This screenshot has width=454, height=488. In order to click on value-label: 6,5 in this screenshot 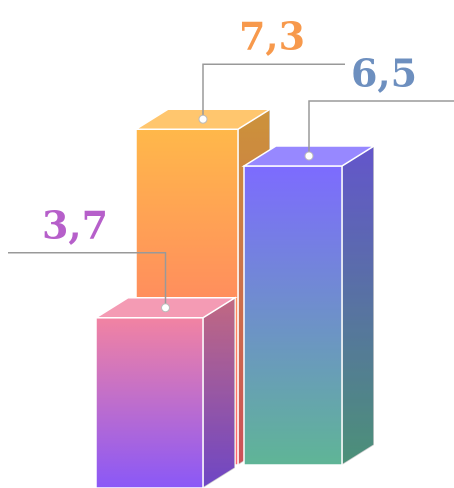, I will do `click(384, 73)`.